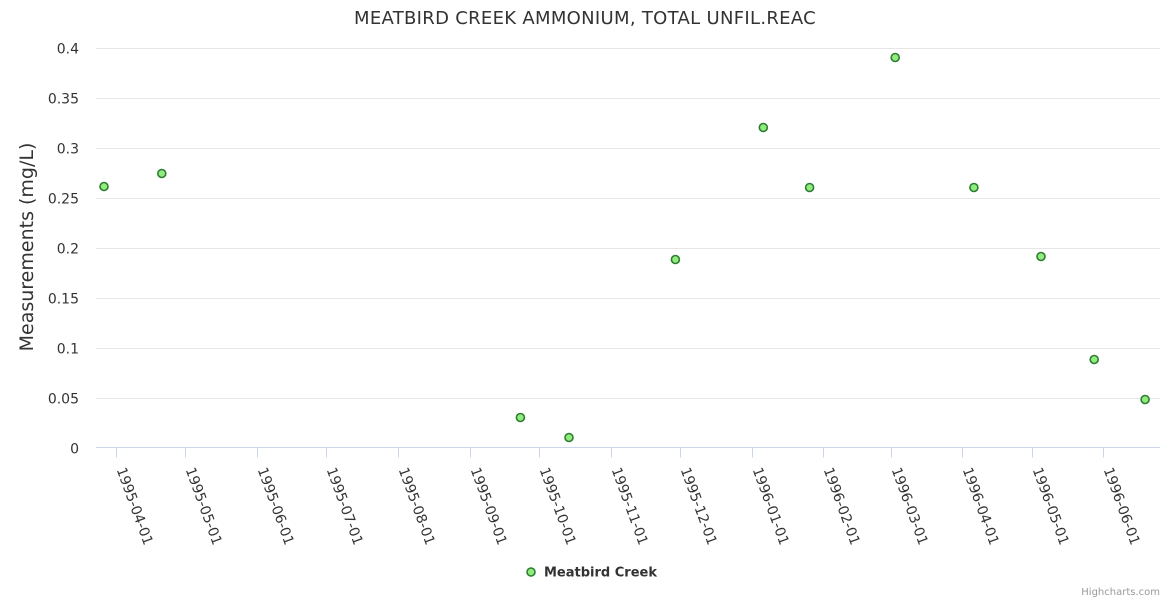 This screenshot has height=600, width=1170. I want to click on x-tick-label: 1996-01-01, so click(770, 506).